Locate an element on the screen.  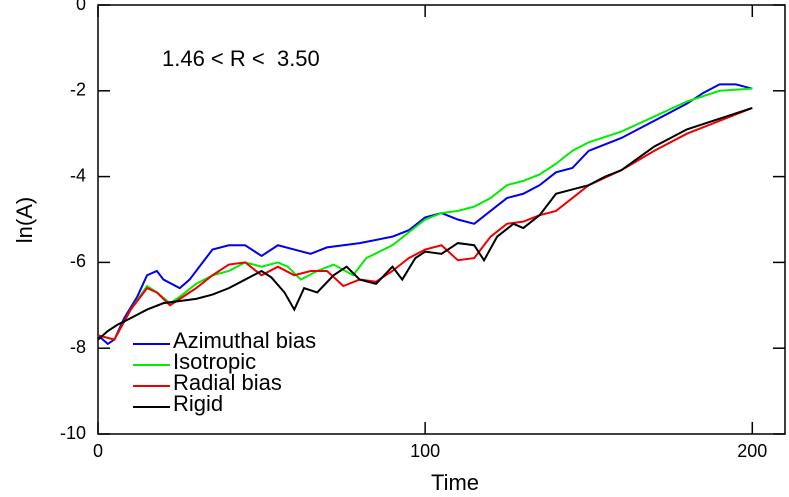
y-tick-label: 0 is located at coordinates (81, 7).